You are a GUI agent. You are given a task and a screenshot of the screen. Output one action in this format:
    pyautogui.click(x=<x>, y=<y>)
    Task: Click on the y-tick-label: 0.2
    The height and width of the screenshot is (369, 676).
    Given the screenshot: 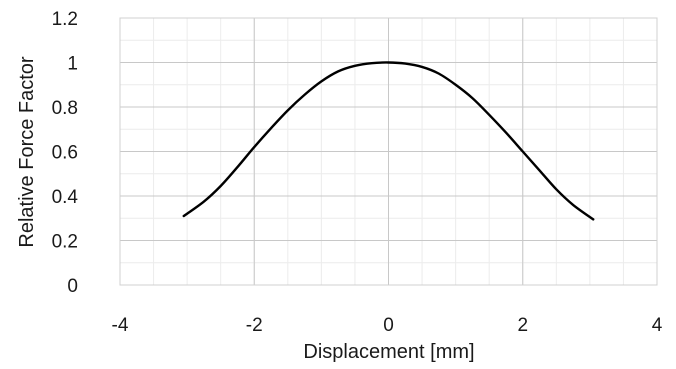 What is the action you would take?
    pyautogui.click(x=65, y=242)
    